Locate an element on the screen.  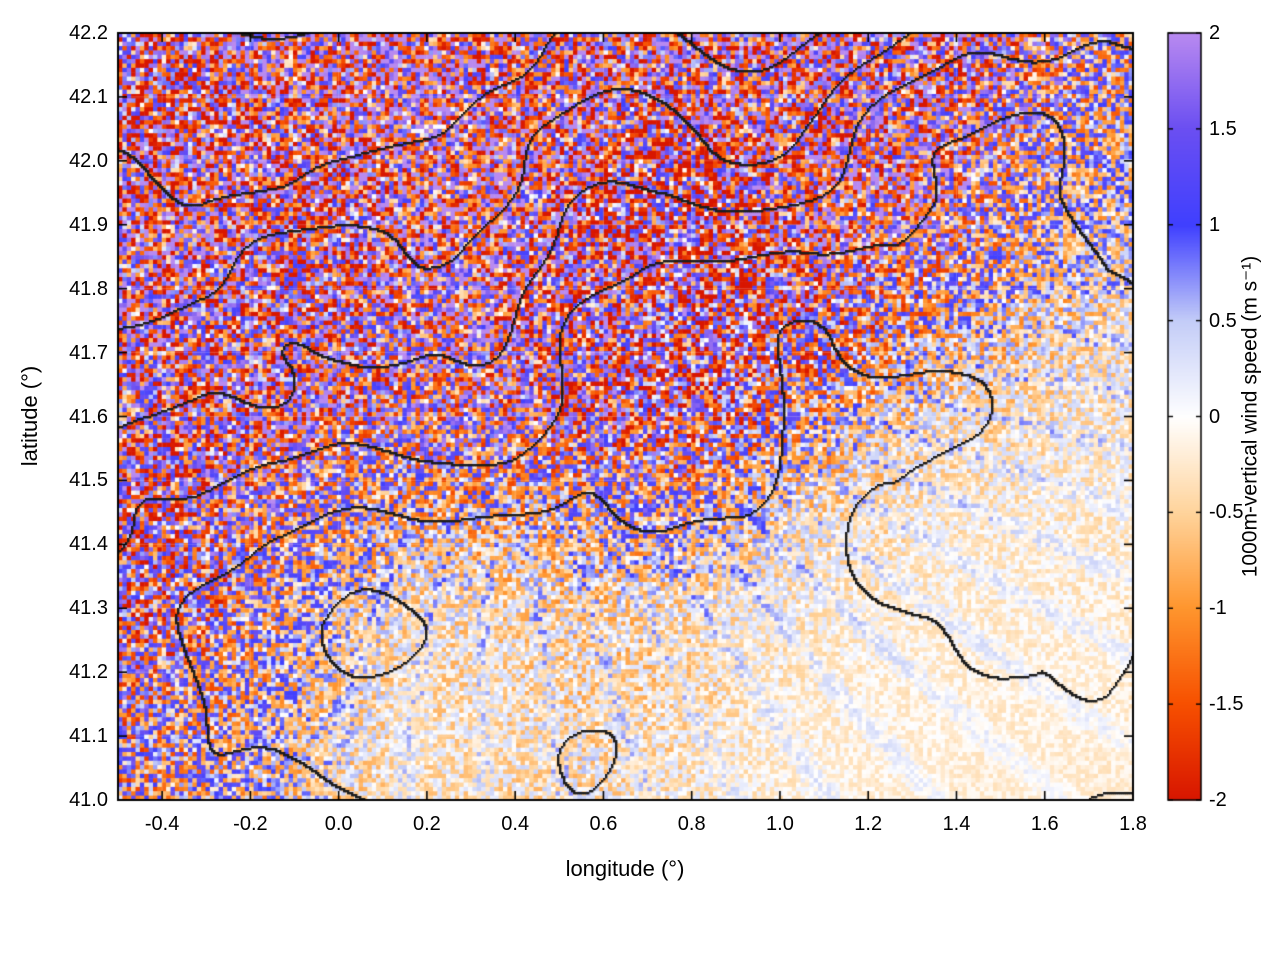
x-tick-label: 1.8 is located at coordinates (1133, 824).